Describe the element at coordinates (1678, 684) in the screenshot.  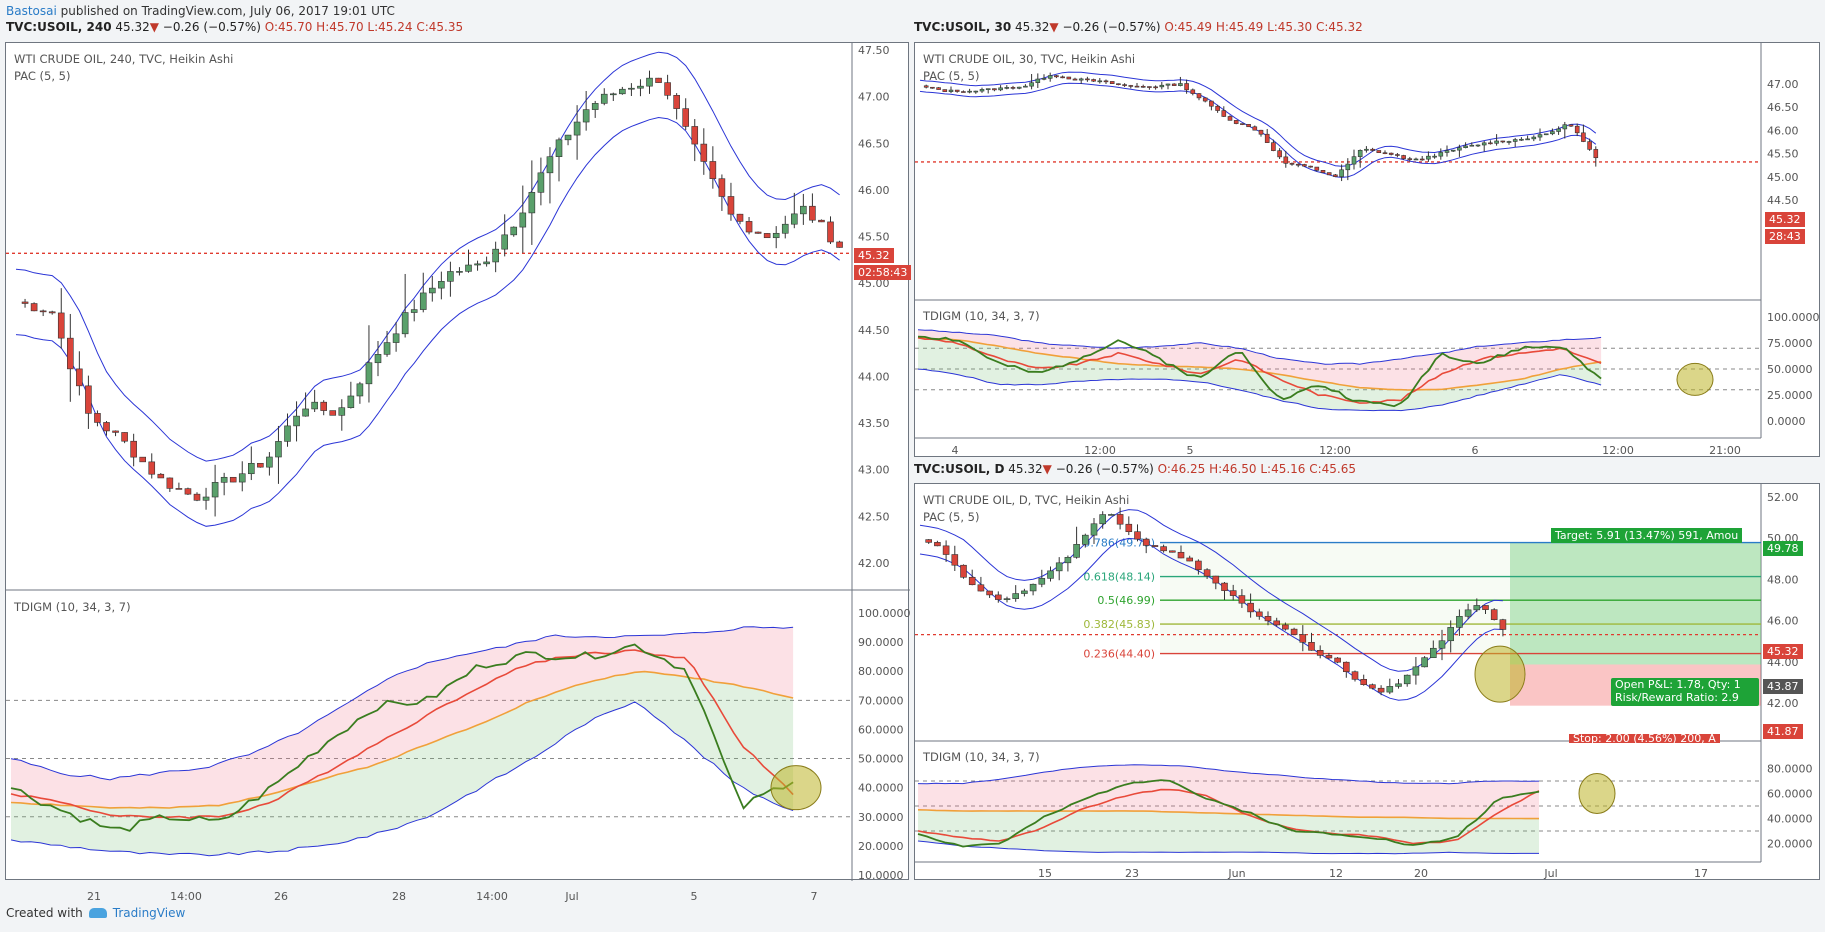
I see `pnl-label: Open P&L: 1.78, Qty: 1` at that location.